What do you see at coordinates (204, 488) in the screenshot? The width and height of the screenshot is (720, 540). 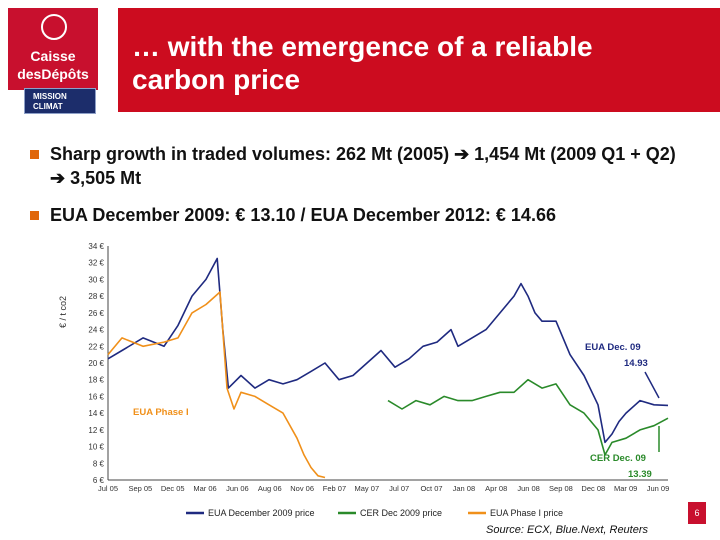 I see `x-tick-label: Mar 06` at bounding box center [204, 488].